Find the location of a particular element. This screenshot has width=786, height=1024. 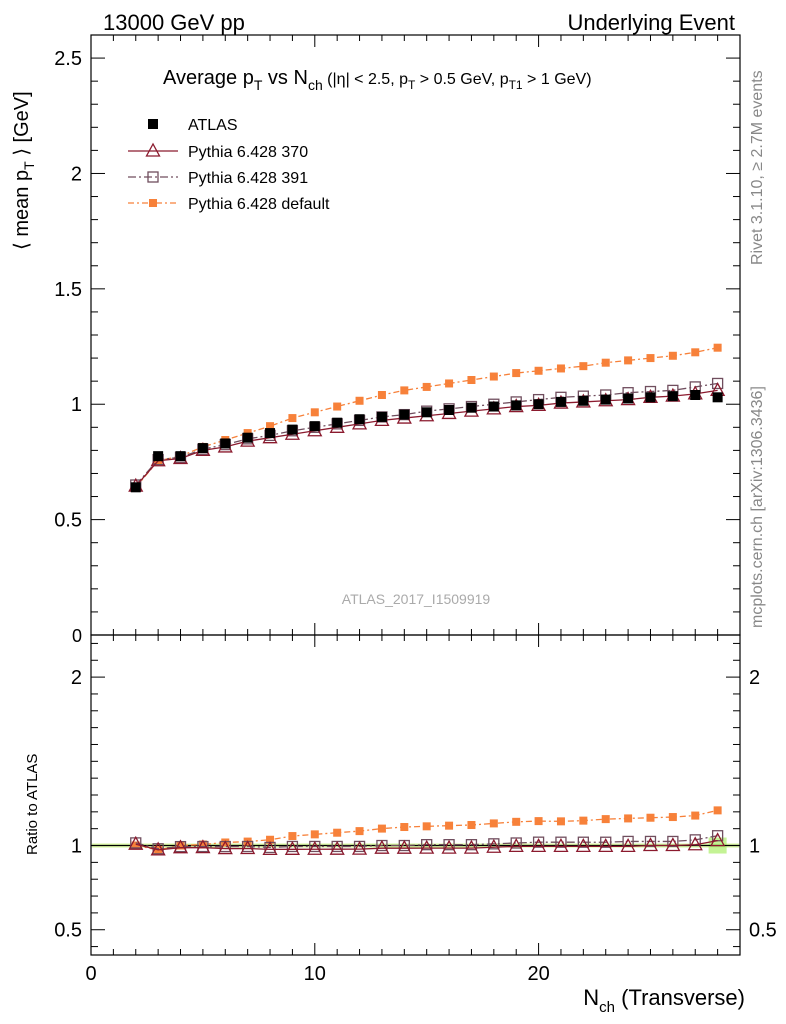

ratio-tick-label-right: 0.5 is located at coordinates (763, 931).